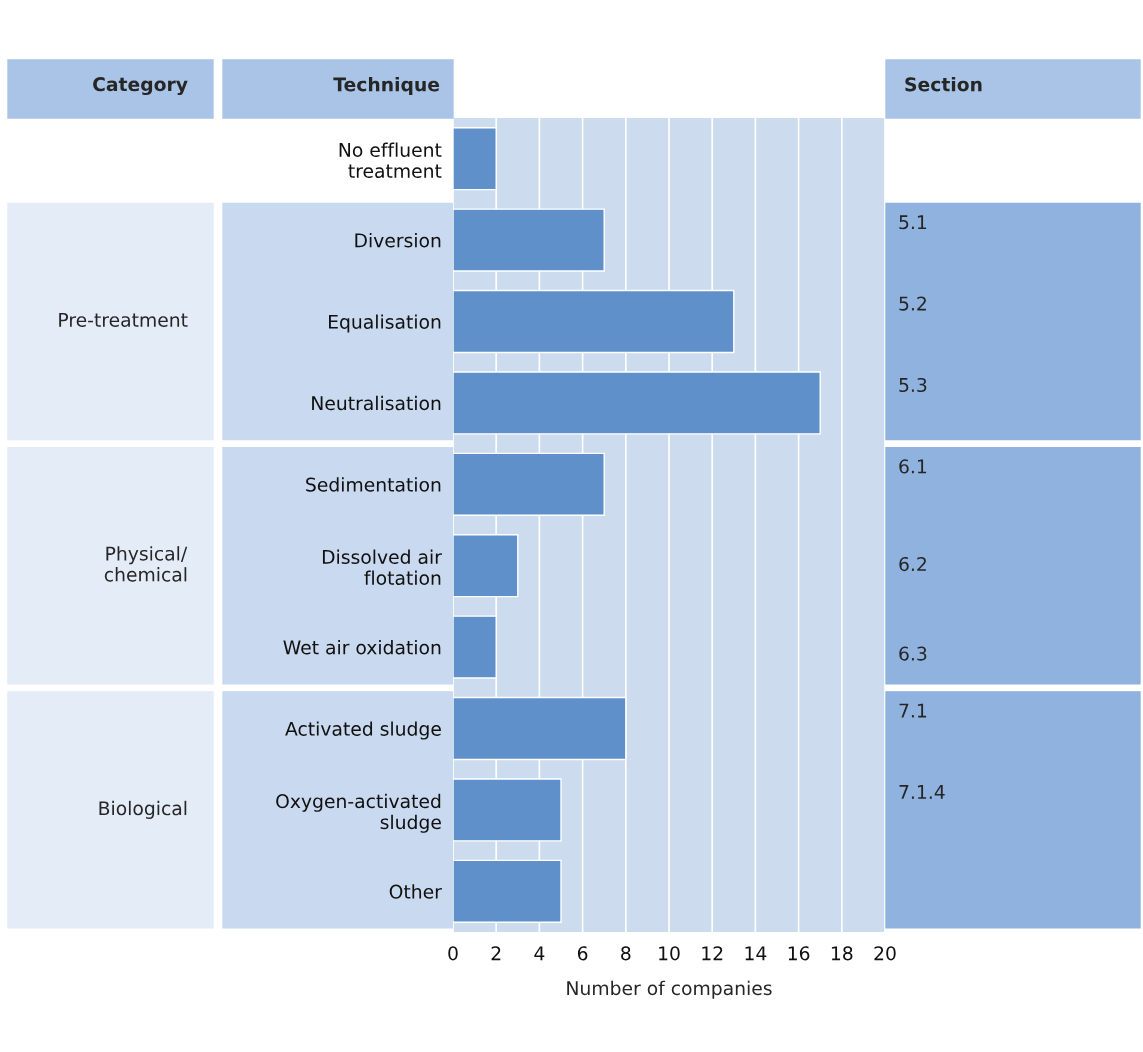  I want to click on text: 5.3, so click(913, 385).